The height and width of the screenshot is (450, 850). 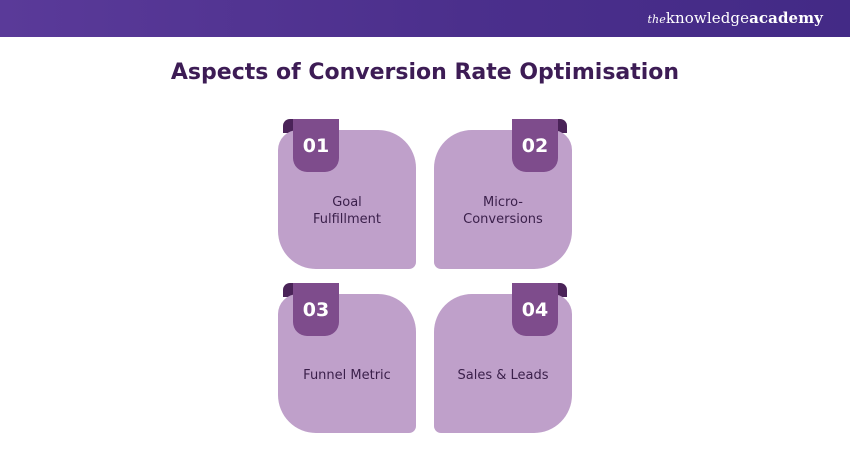 I want to click on brand-the: the, so click(x=656, y=19).